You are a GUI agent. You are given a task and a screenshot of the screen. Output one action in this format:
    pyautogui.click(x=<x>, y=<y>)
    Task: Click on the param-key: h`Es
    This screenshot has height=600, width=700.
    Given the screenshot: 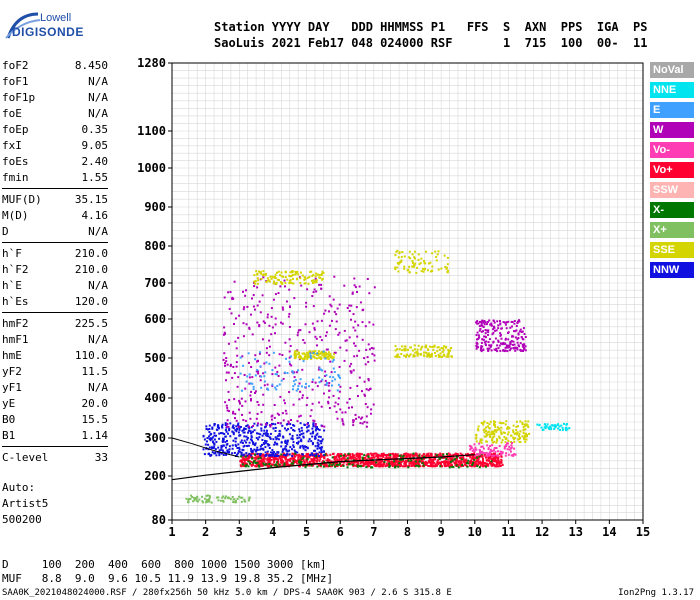 What is the action you would take?
    pyautogui.click(x=15, y=301)
    